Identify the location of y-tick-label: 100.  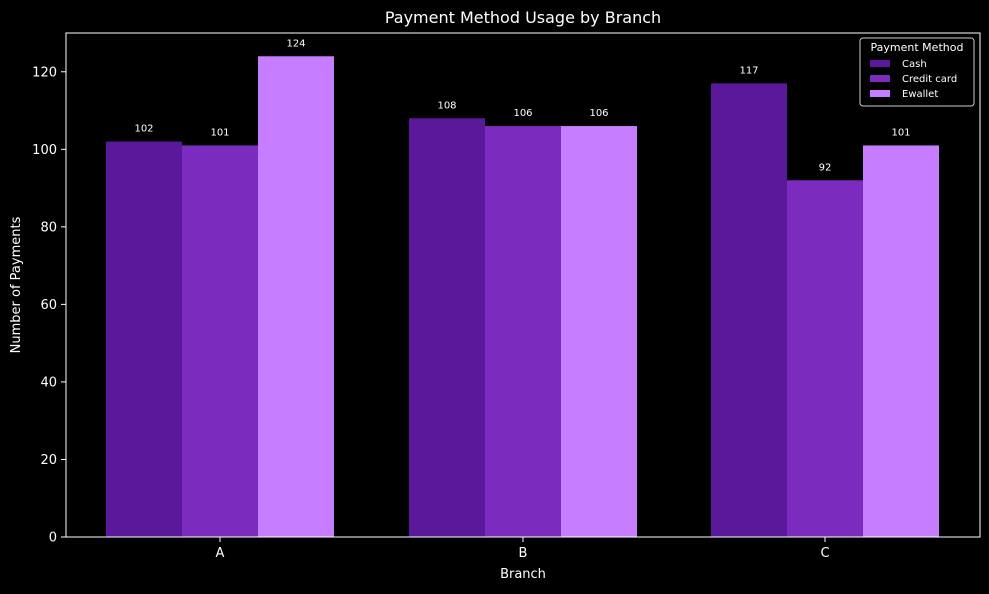
(44, 150).